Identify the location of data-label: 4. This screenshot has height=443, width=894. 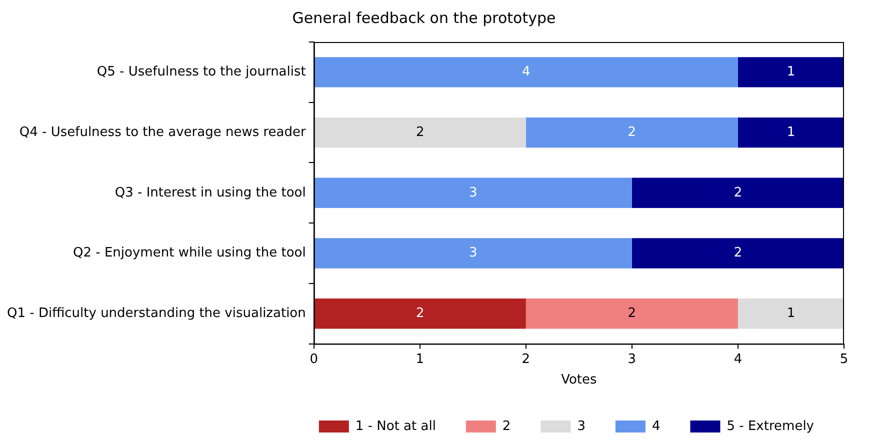
(526, 72).